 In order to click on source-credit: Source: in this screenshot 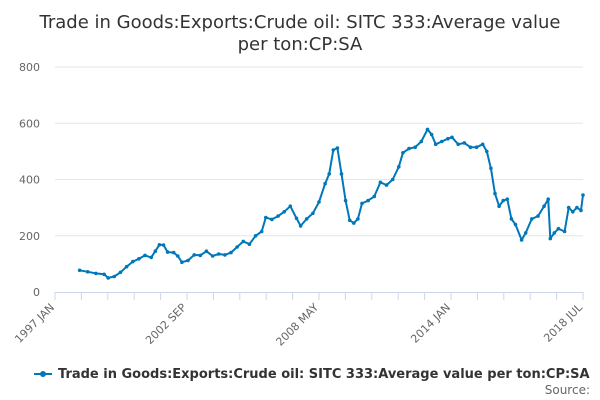, I will do `click(567, 390)`.